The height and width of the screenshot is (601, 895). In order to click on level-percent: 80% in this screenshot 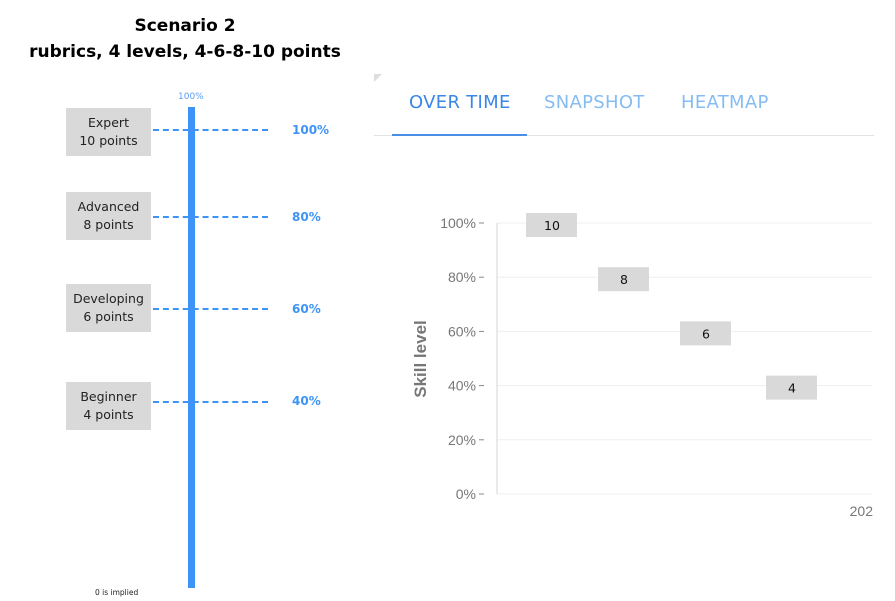, I will do `click(306, 217)`.